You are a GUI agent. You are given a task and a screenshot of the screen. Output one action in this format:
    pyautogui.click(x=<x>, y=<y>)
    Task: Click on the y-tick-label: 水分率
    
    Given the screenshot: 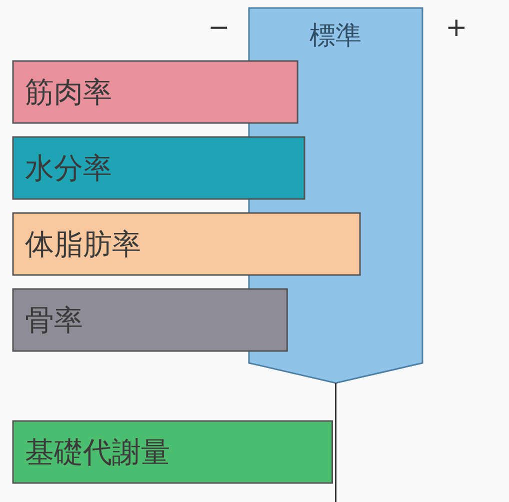 What is the action you would take?
    pyautogui.click(x=68, y=168)
    